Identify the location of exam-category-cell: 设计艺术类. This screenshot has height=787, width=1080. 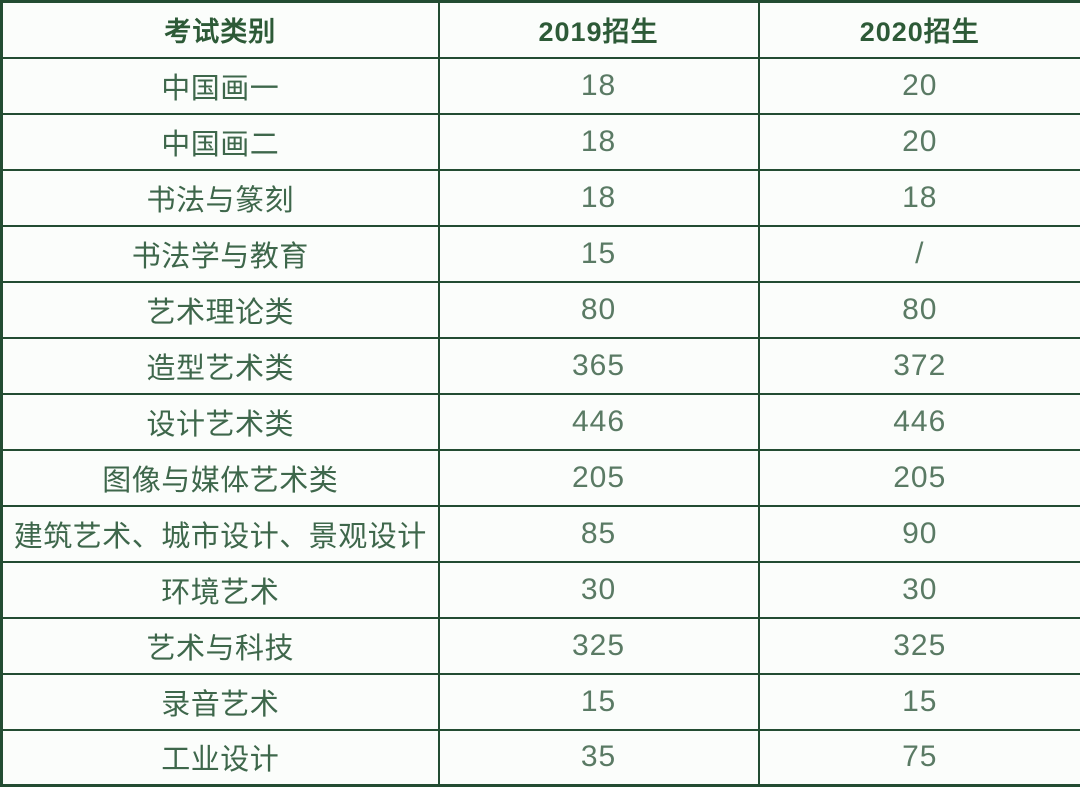
(220, 422).